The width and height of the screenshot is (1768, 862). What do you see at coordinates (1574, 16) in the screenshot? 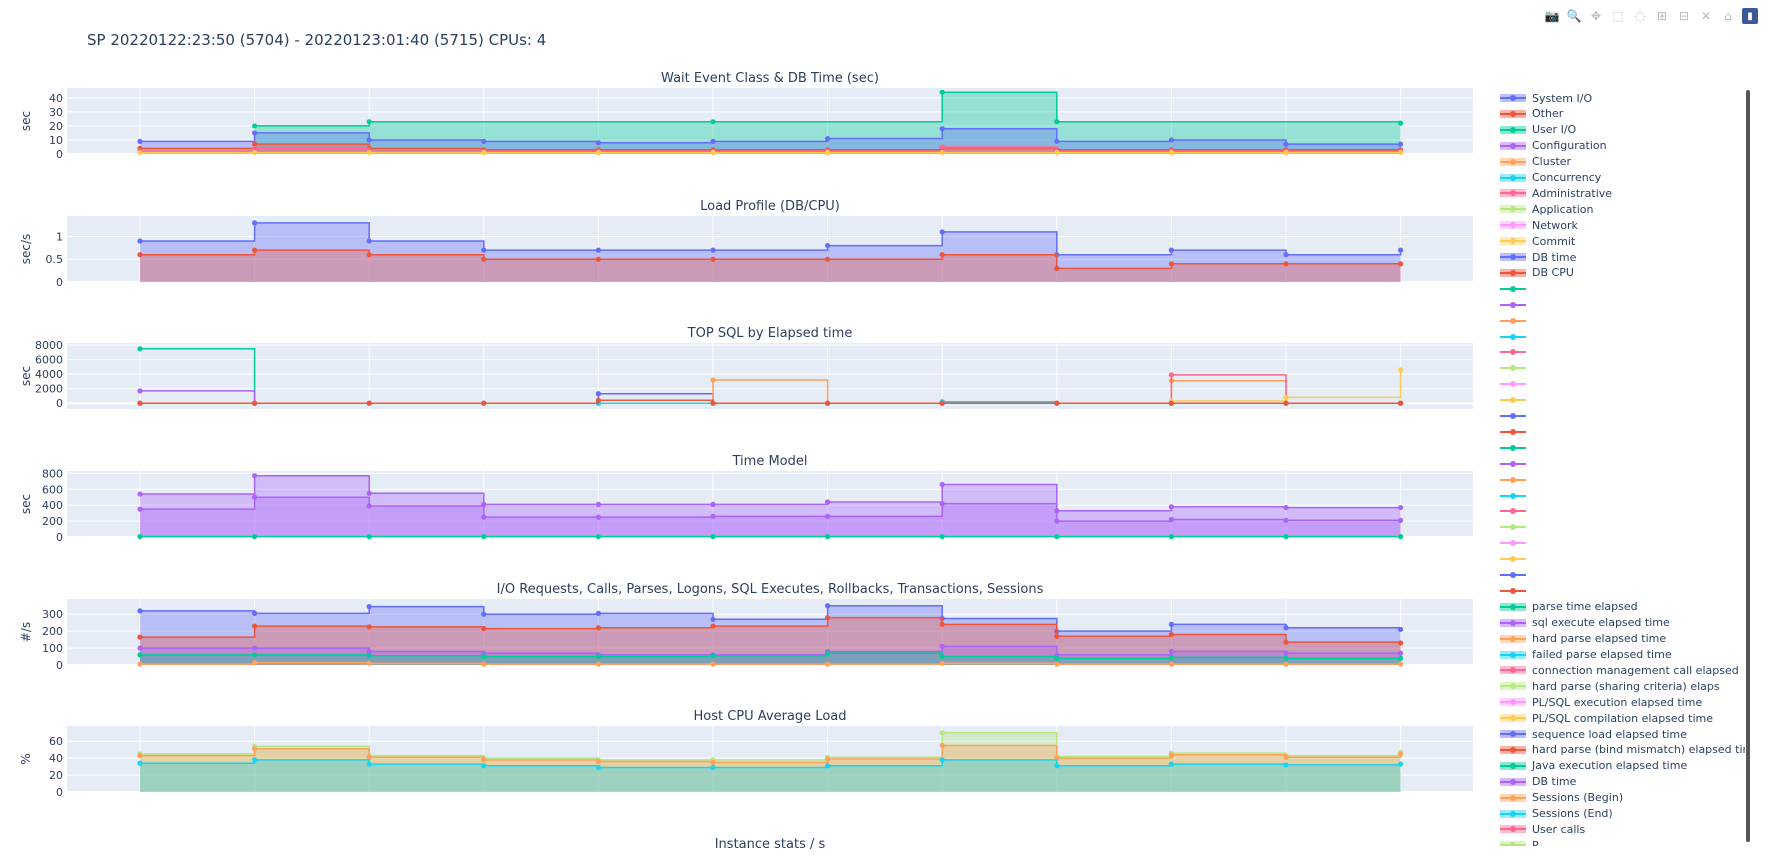
I see `zoom-icon: 🔍` at bounding box center [1574, 16].